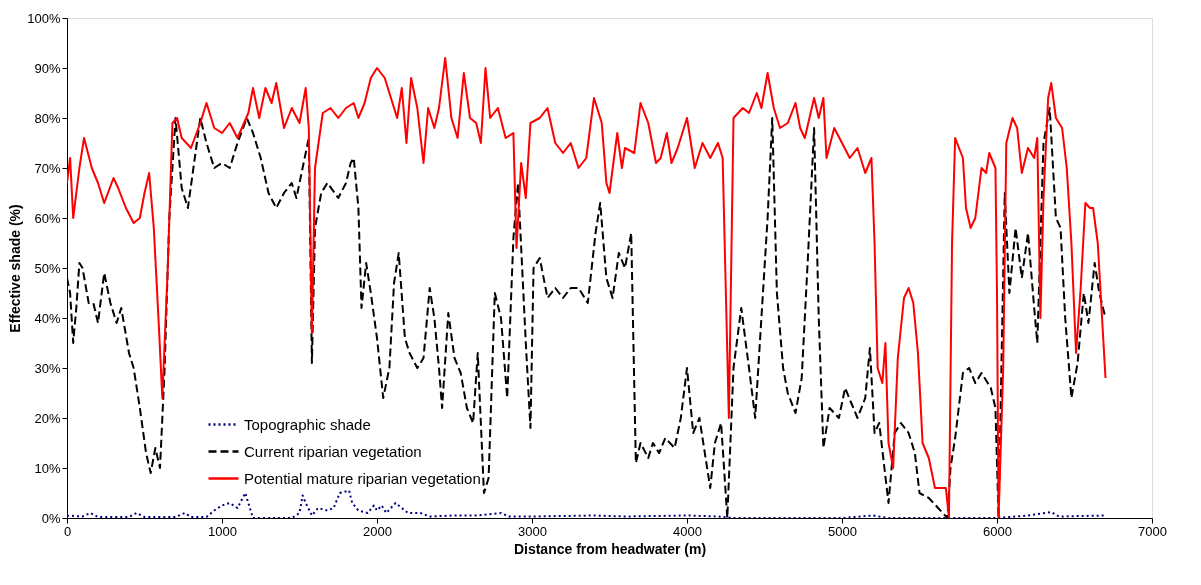  What do you see at coordinates (44, 18) in the screenshot?
I see `y-tick-label: 100%` at bounding box center [44, 18].